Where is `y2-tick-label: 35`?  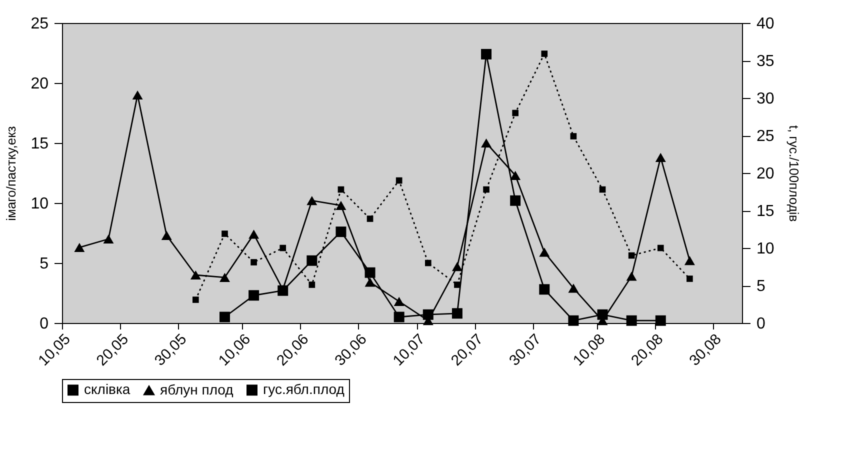 y2-tick-label: 35 is located at coordinates (765, 61).